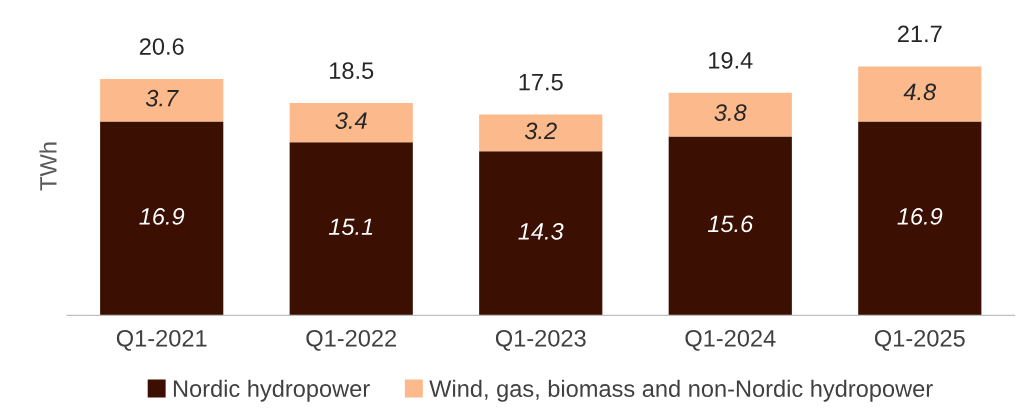 This screenshot has height=415, width=1030. I want to click on total-label: 20.6, so click(161, 46).